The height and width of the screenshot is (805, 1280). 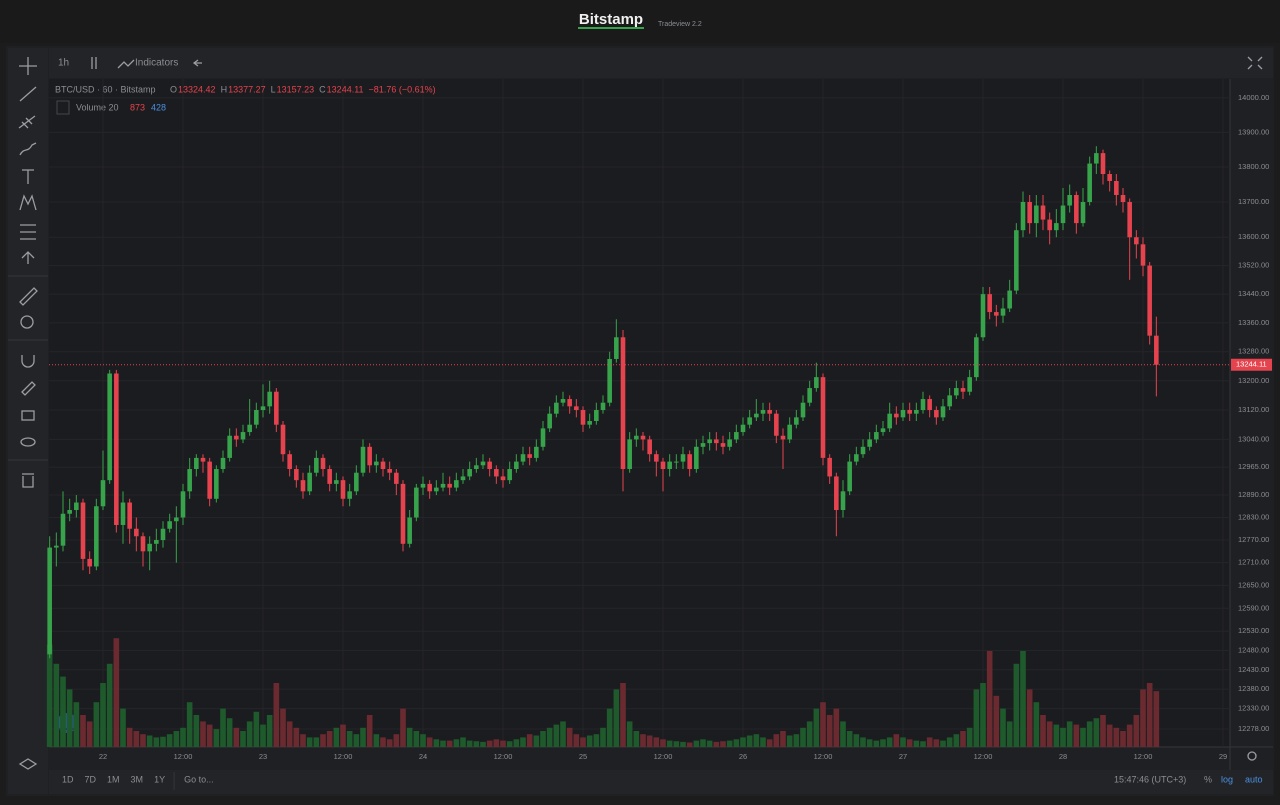 I want to click on zoom-tool, so click(x=27, y=322).